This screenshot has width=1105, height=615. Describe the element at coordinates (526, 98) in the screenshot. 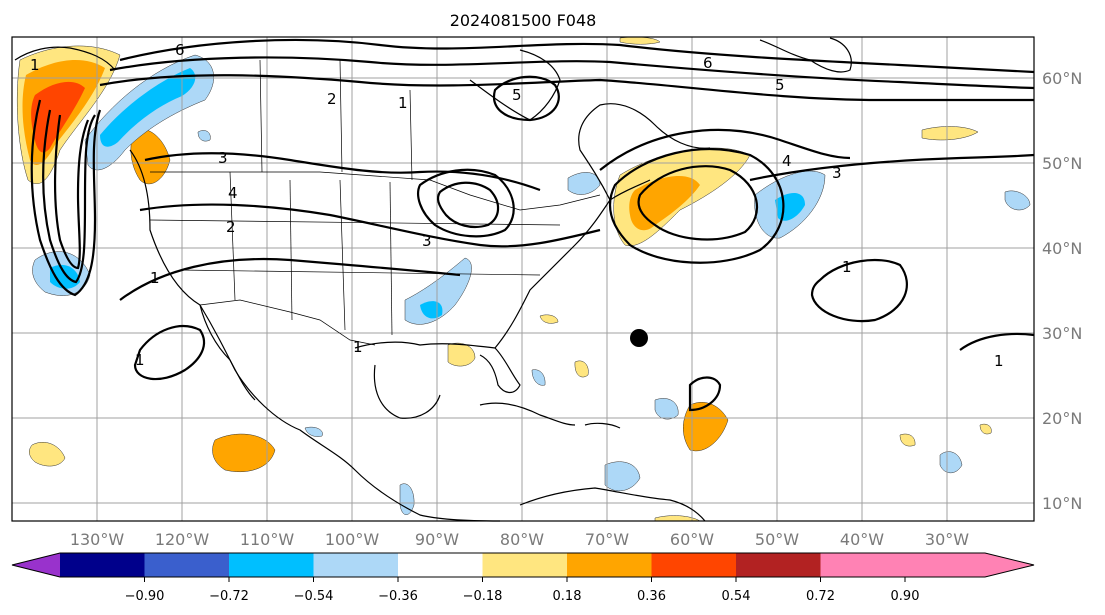

I see `contour-labrador-low` at that location.